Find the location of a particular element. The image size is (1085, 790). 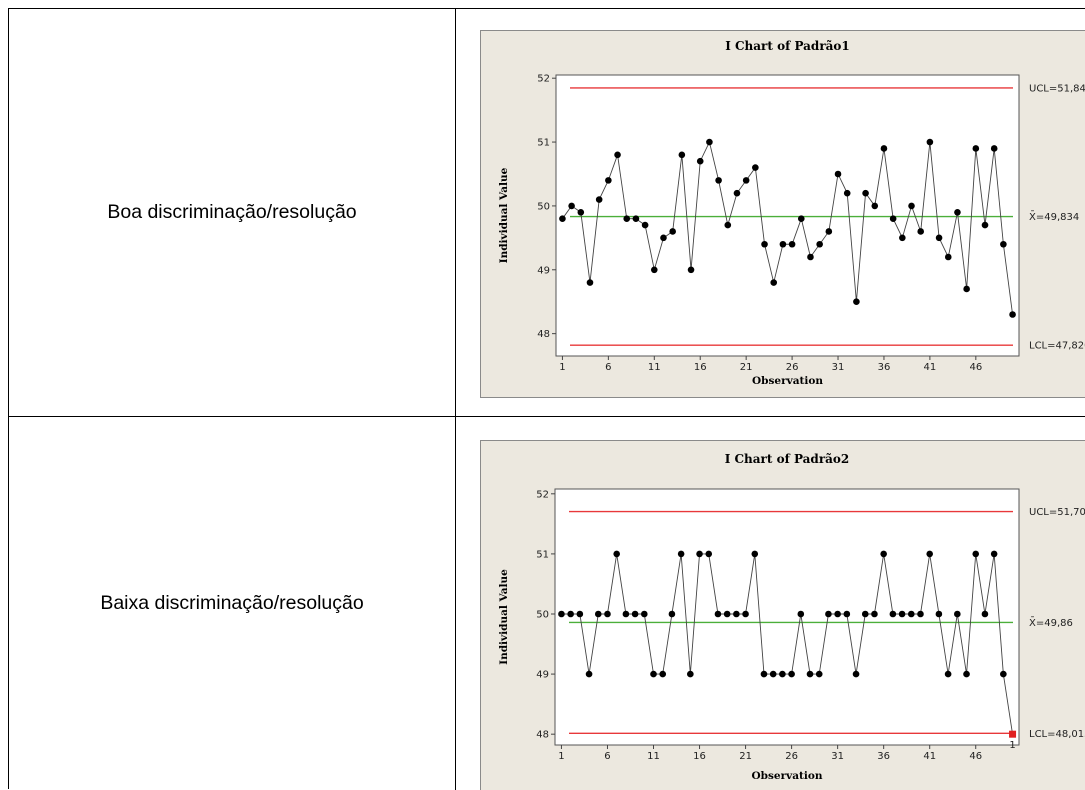

out-of-control-marker: 1 is located at coordinates (1012, 745).